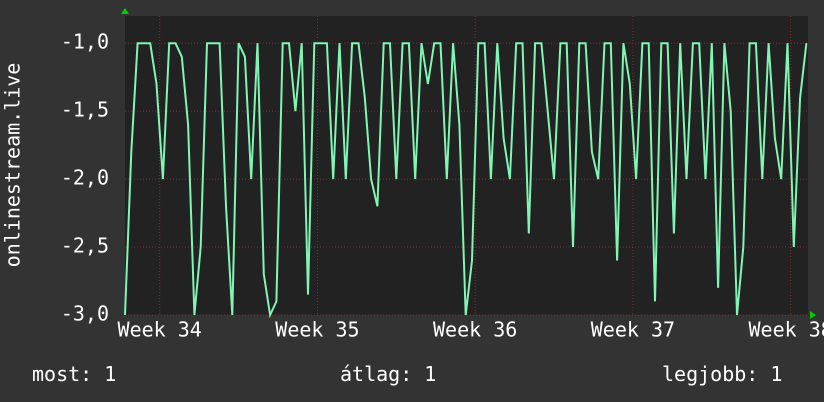 This screenshot has height=402, width=824. I want to click on y-tick-label: -3,0, so click(85, 314).